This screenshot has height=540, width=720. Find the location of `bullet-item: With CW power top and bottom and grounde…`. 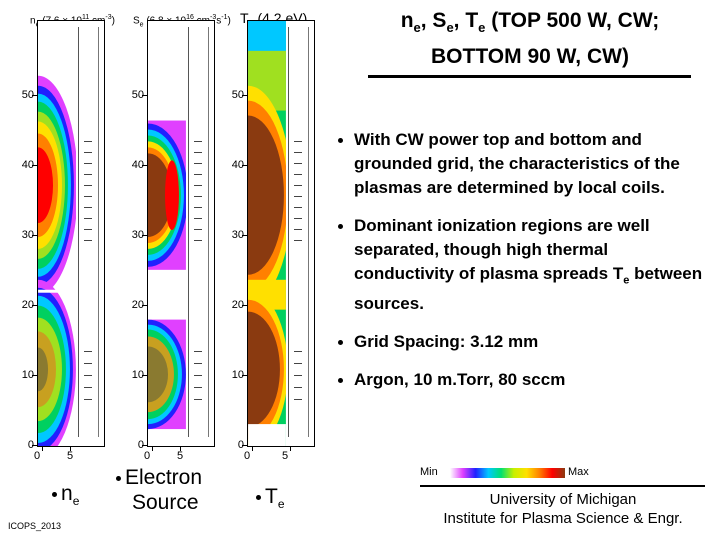

bullet-item: With CW power top and bottom and grounde… is located at coordinates (524, 164).